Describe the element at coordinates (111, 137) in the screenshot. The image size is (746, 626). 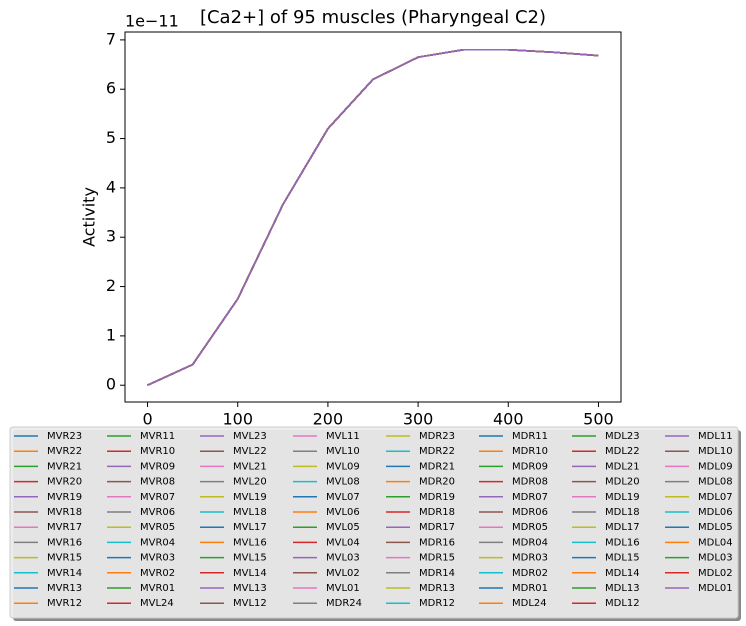
I see `y-tick-label: 5` at that location.